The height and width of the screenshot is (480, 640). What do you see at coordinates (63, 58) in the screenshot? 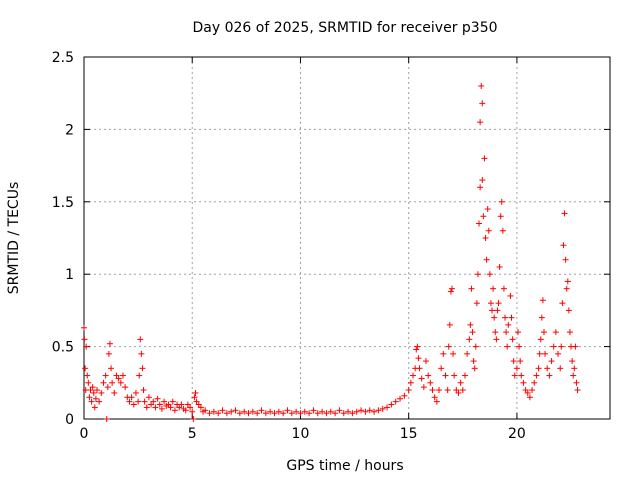
I see `y-tick-label: 2.5` at bounding box center [63, 58].